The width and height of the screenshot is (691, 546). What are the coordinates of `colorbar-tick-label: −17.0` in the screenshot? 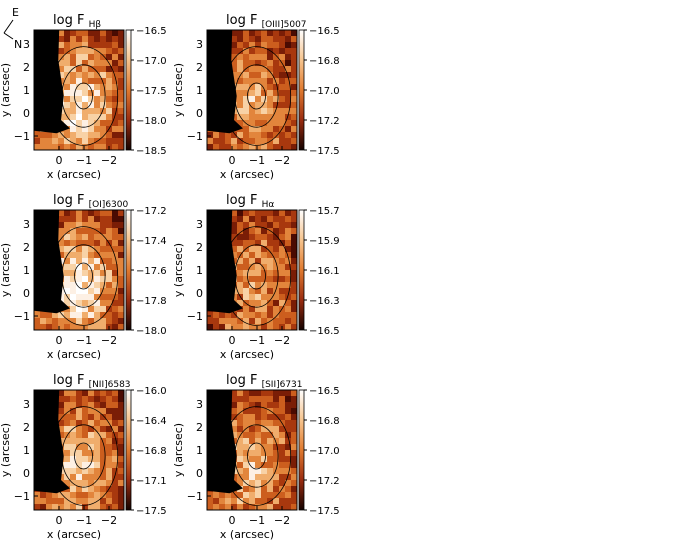 It's located at (324, 451).